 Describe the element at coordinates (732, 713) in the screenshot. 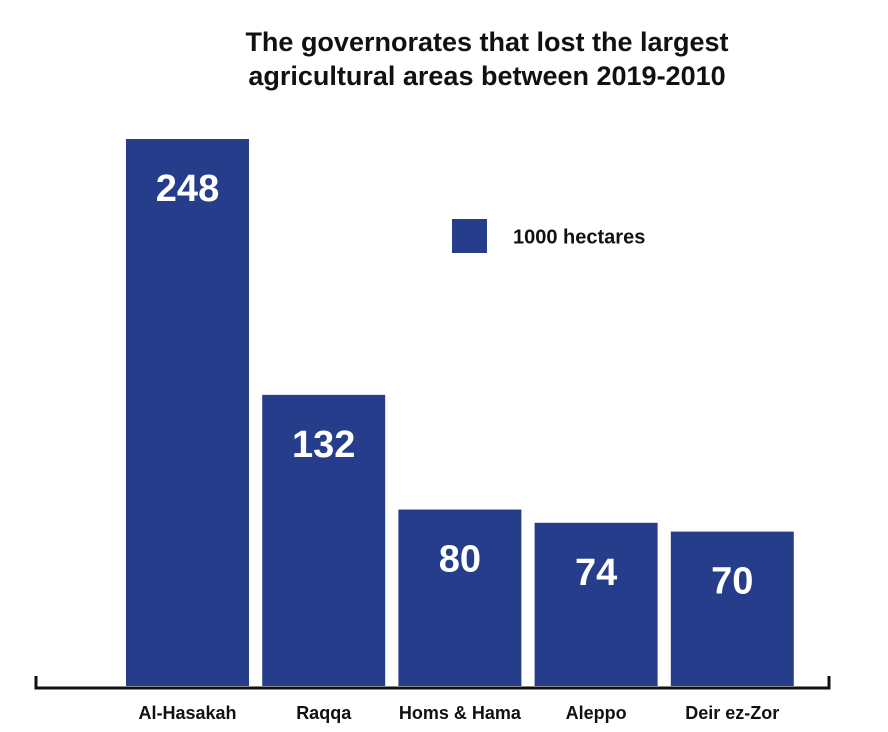

I see `x-tick-label: Deir ez-Zor` at that location.